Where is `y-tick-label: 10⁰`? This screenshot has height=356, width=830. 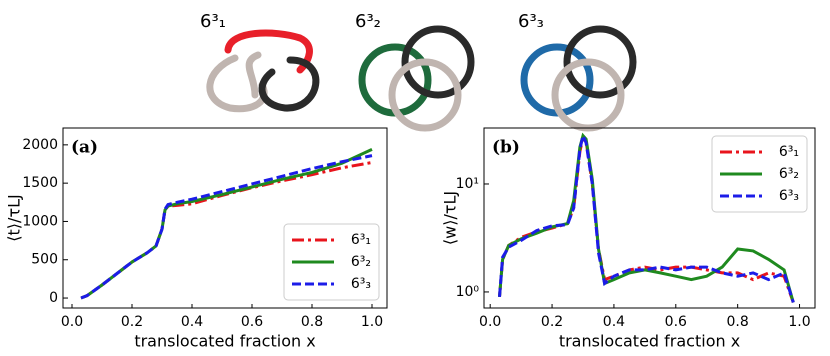
y-tick-label: 10⁰ is located at coordinates (468, 292).